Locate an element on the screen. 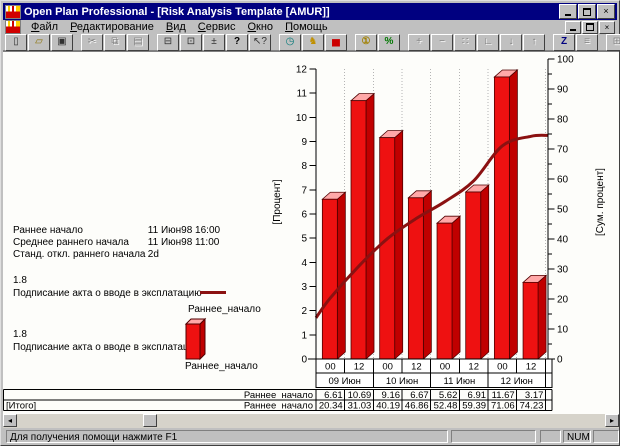 The image size is (620, 446). toolbar-button-print-preview: ⊡ is located at coordinates (191, 42).